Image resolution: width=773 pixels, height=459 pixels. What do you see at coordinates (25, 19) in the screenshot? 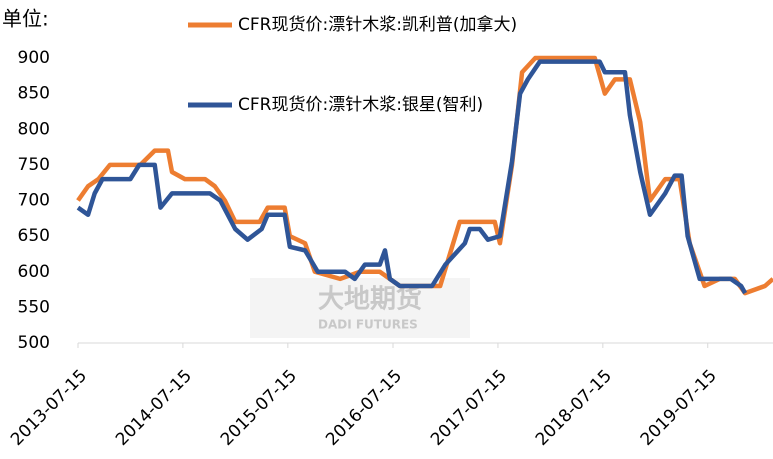
I see `unit-label: 单位:` at bounding box center [25, 19].